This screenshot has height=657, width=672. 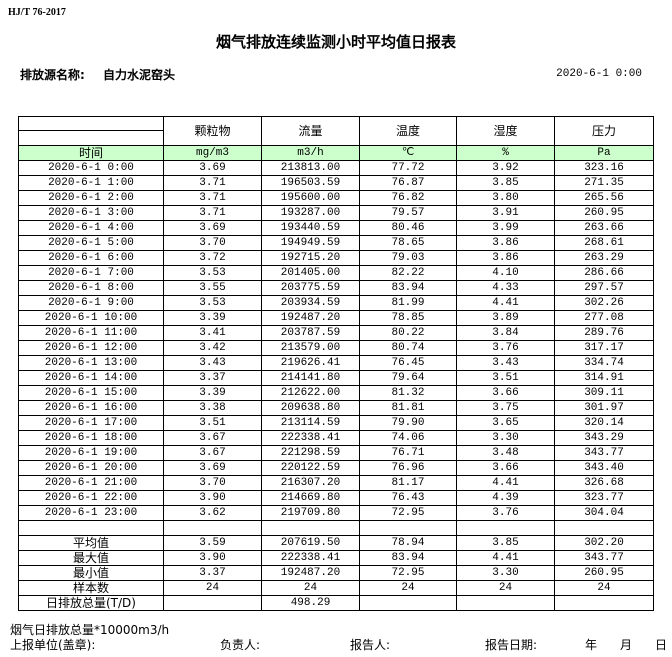 I want to click on row-label-cell: 2020-6-1 7:00, so click(x=91, y=273).